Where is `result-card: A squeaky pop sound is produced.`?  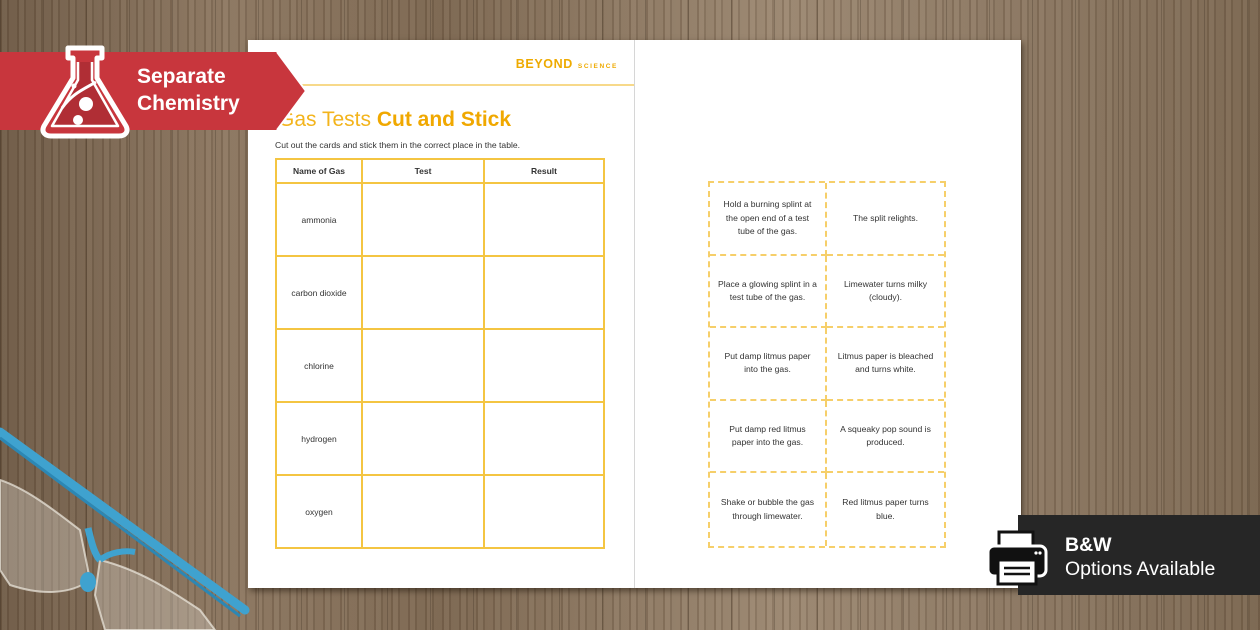 result-card: A squeaky pop sound is produced. is located at coordinates (885, 437).